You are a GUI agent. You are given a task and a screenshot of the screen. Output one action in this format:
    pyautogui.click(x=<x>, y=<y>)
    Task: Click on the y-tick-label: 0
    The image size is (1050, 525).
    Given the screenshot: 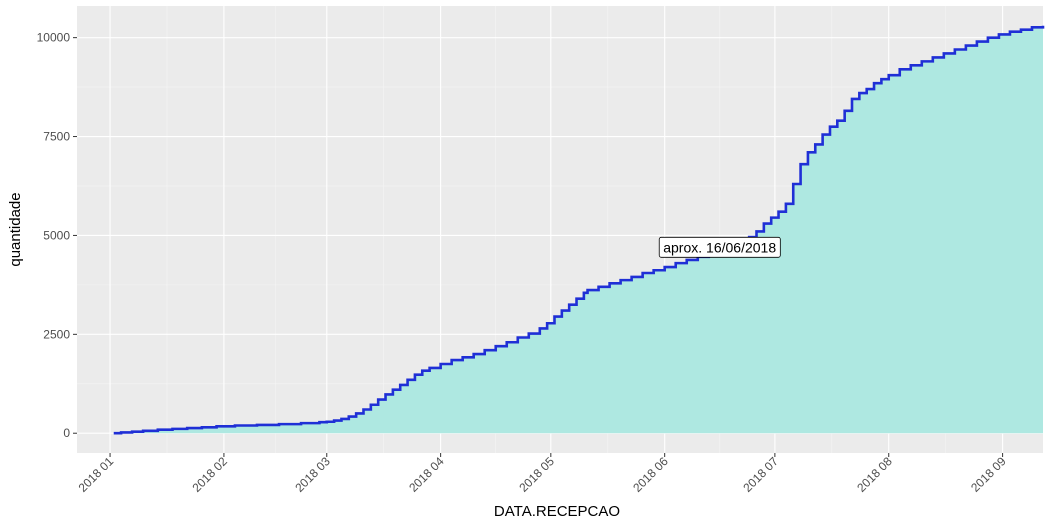 What is the action you would take?
    pyautogui.click(x=66, y=433)
    